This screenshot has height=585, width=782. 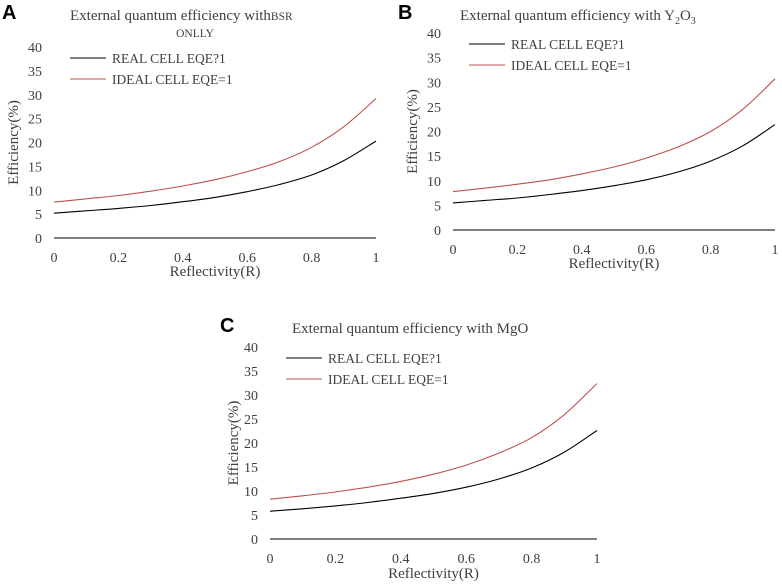 What do you see at coordinates (466, 559) in the screenshot?
I see `panel-c-x-tick-label: 0.6` at bounding box center [466, 559].